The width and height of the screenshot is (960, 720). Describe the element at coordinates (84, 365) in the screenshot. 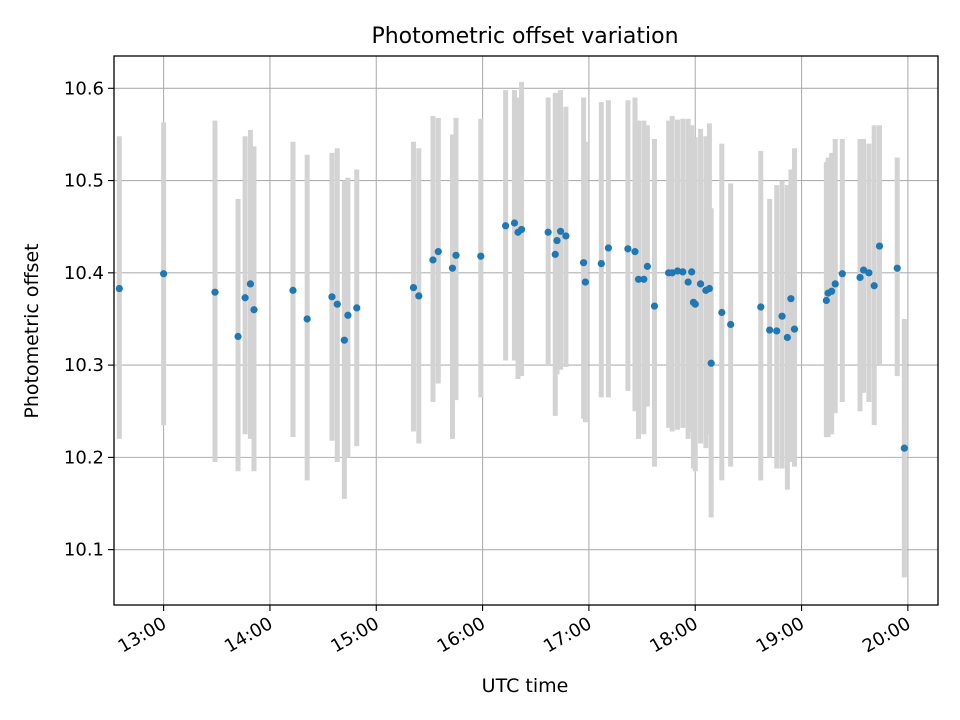

I see `y-tick-label: 10.3` at that location.